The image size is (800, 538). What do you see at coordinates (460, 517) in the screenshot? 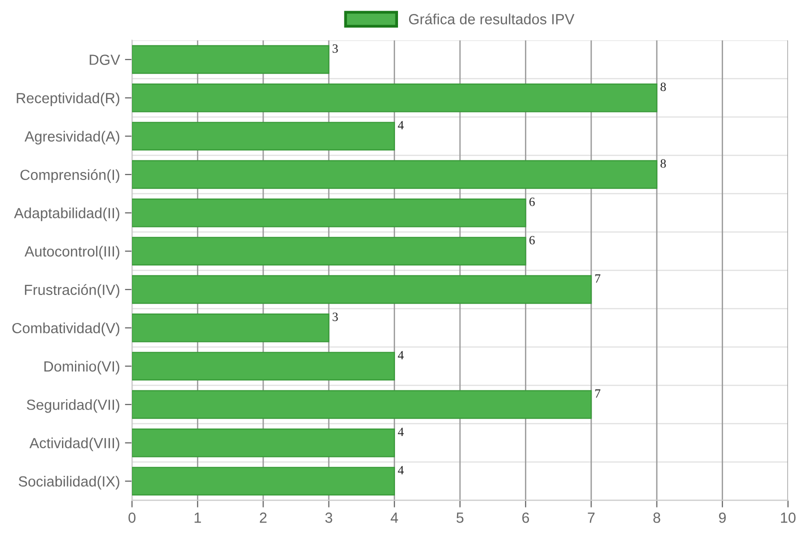
I see `x-tick-label: 5` at bounding box center [460, 517].